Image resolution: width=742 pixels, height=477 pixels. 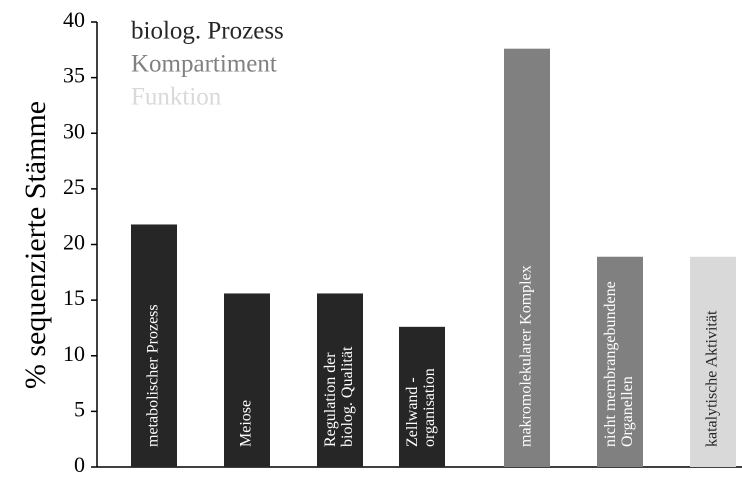 What do you see at coordinates (74, 75) in the screenshot?
I see `y-tick-label: 35` at bounding box center [74, 75].